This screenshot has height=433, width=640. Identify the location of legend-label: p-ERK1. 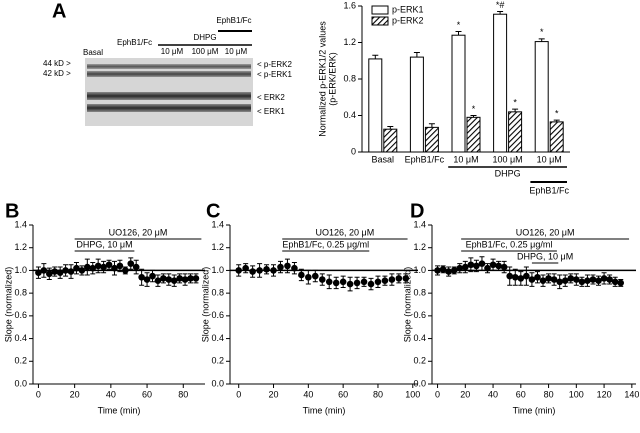
(408, 9).